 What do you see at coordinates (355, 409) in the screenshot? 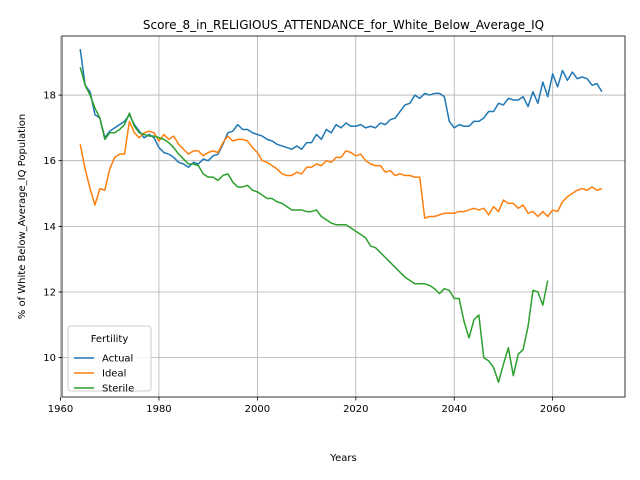
I see `x-tick-label: 2020` at bounding box center [355, 409].